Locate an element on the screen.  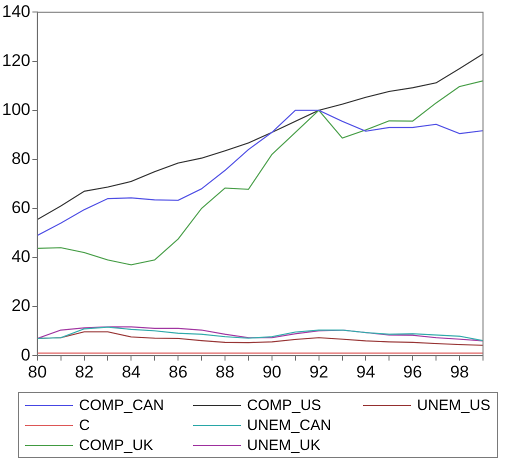
legend-label: UNEM_US is located at coordinates (453, 405).